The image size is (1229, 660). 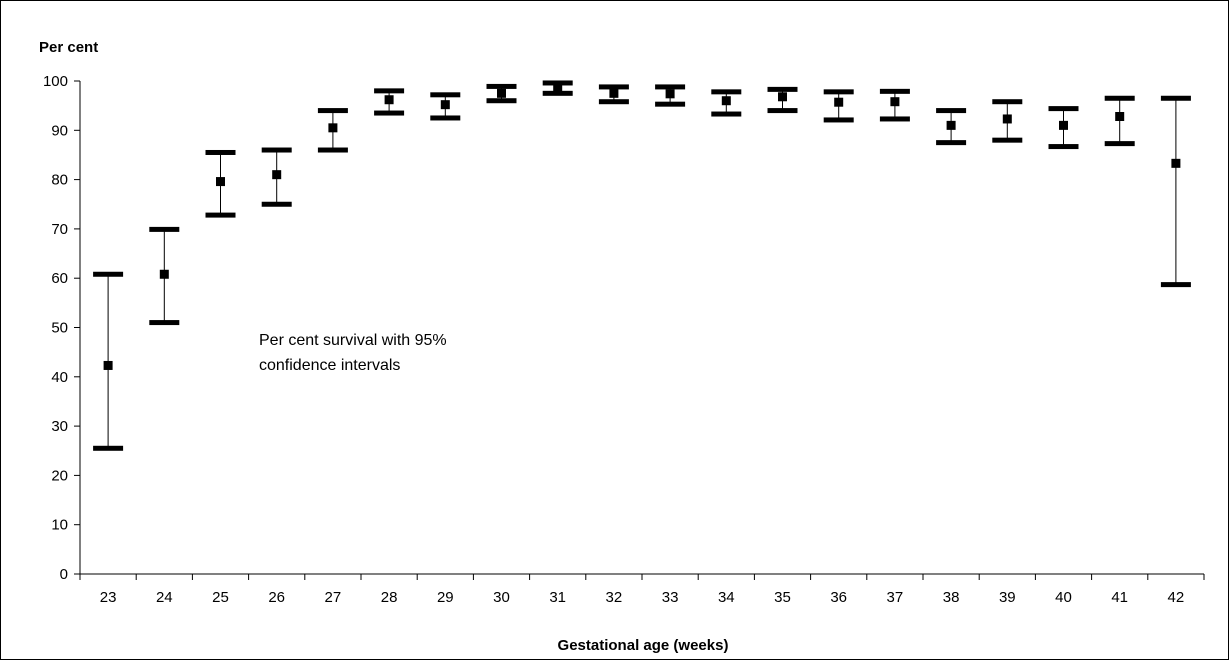 I want to click on y-tick-label: 40, so click(x=59, y=377).